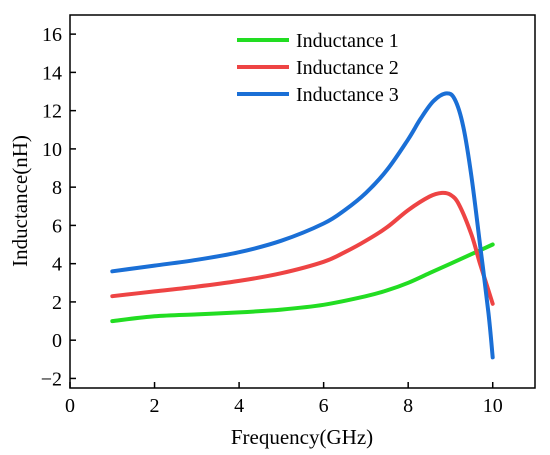 The height and width of the screenshot is (455, 550). What do you see at coordinates (302, 437) in the screenshot?
I see `x-axis-title: Frequency(GHz)` at bounding box center [302, 437].